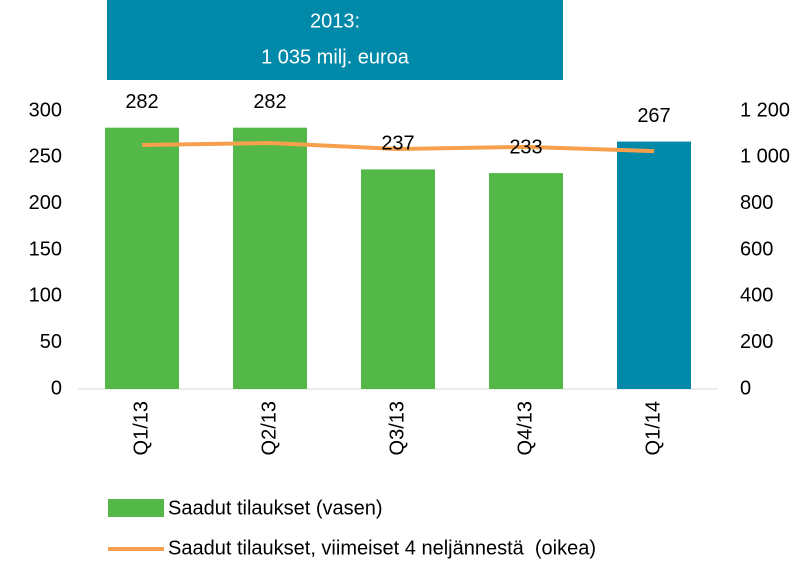 This screenshot has height=566, width=809. Describe the element at coordinates (653, 116) in the screenshot. I see `data-label: 267` at that location.